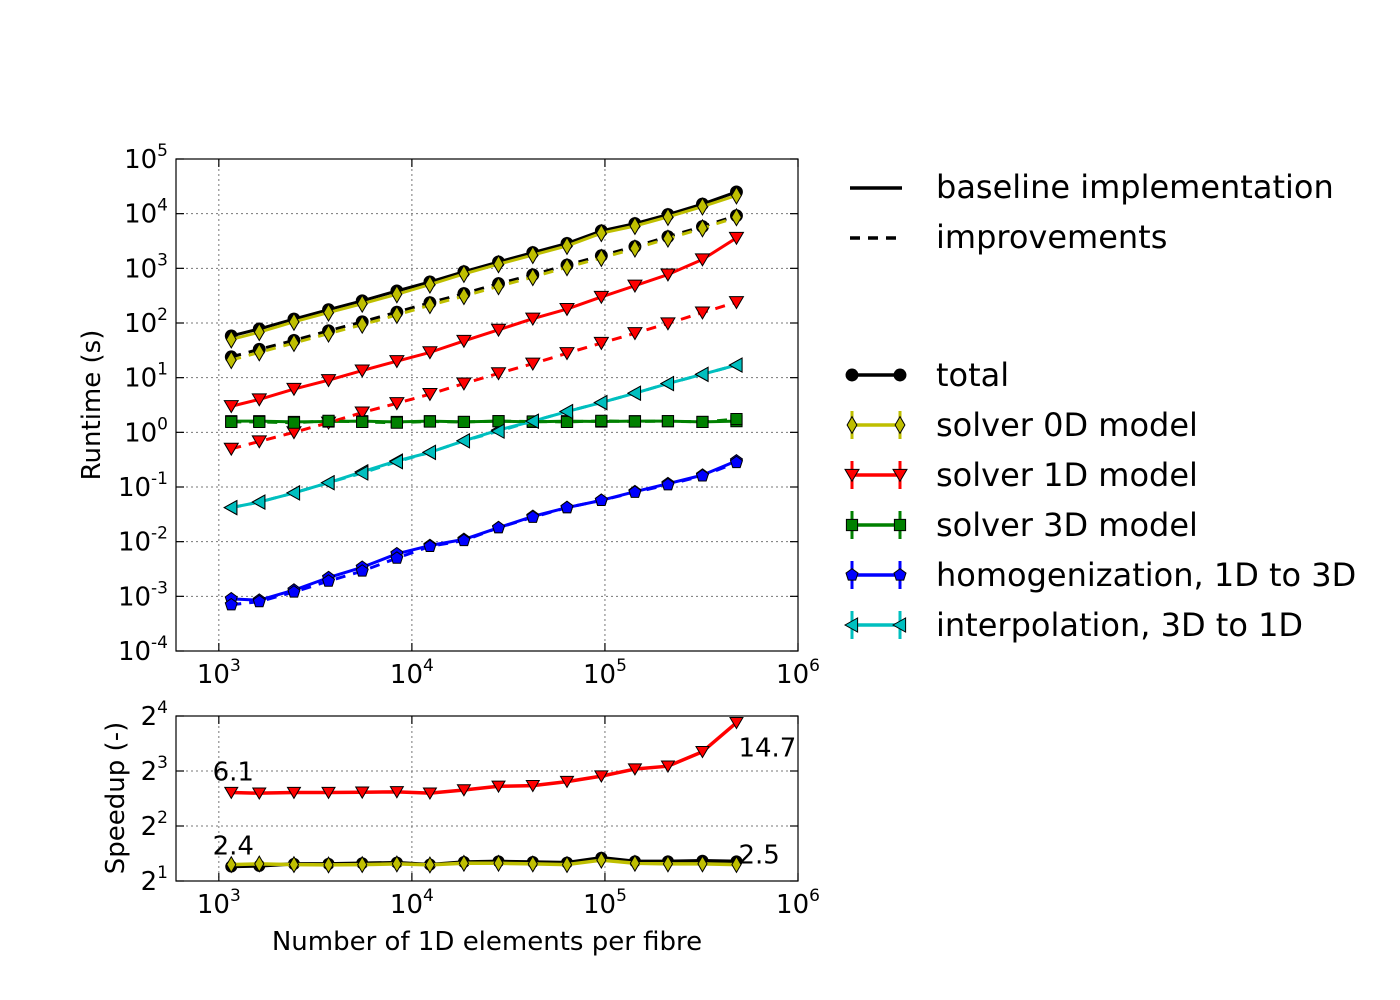  I want to click on speedup-annotations: 6.1 2.4 14.7 2.5, so click(505, 802).